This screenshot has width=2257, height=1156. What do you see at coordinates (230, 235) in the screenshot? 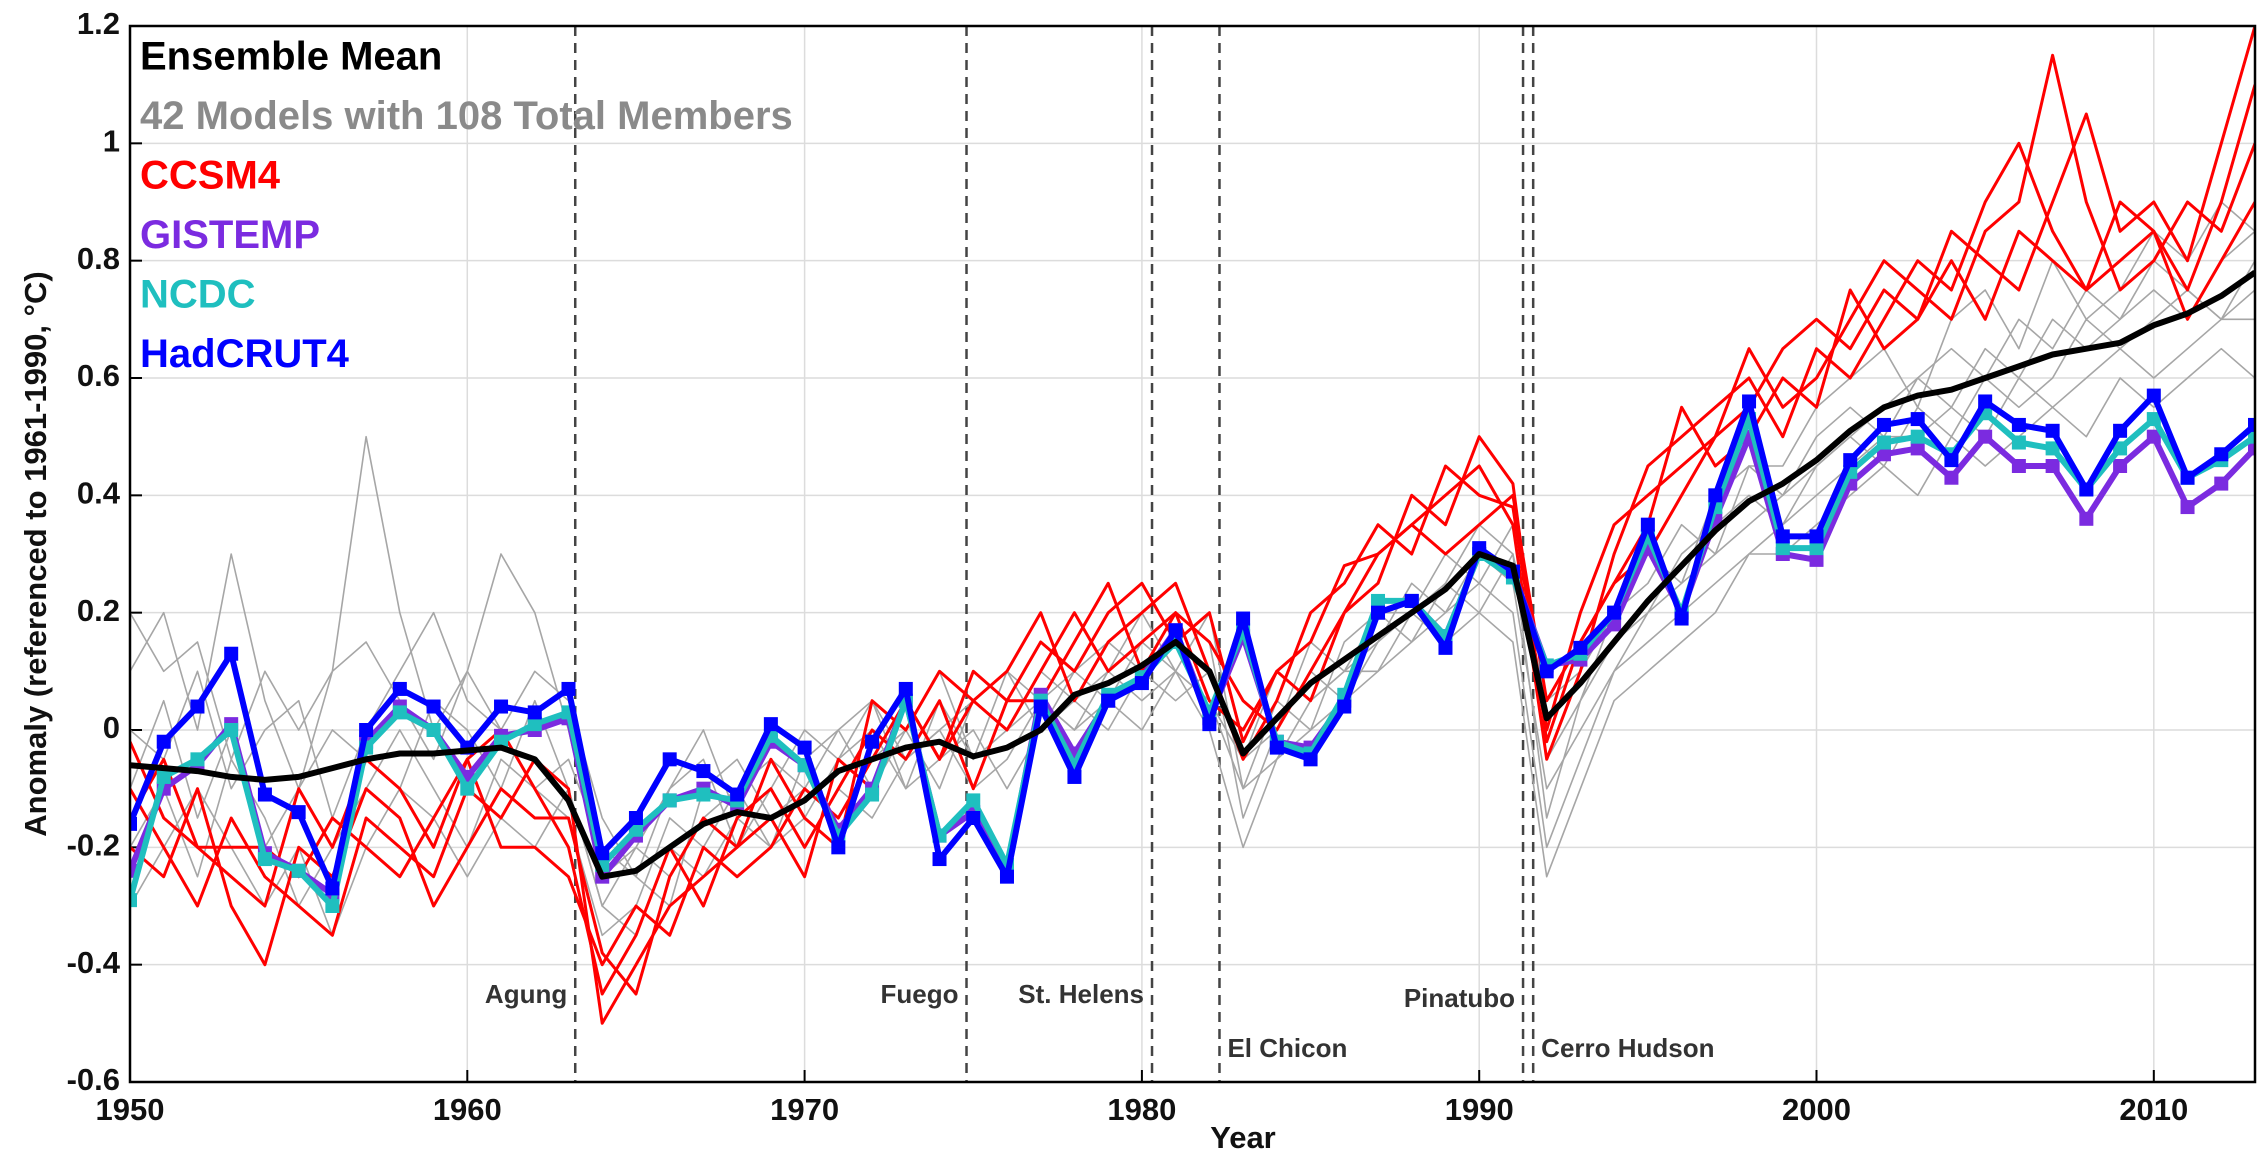
I see `legend-entry: GISTEMP` at bounding box center [230, 235].